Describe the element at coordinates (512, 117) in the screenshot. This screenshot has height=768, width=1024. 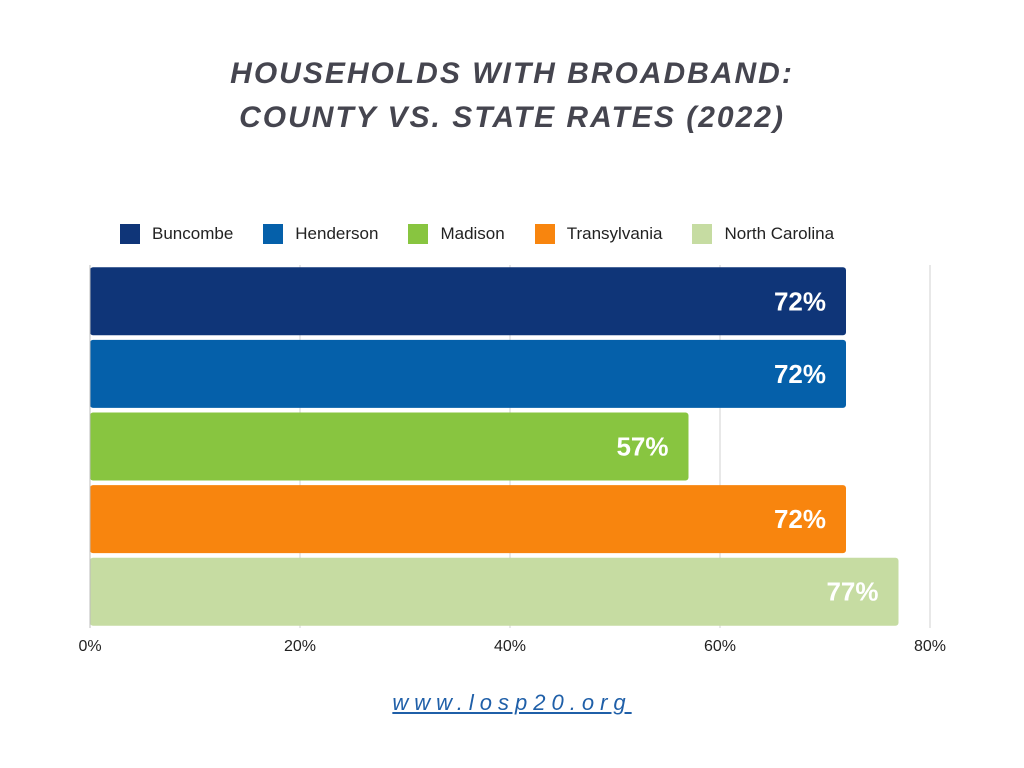
I see `chart-title-line-2: COUNTY VS. STATE RATES (2022)` at that location.